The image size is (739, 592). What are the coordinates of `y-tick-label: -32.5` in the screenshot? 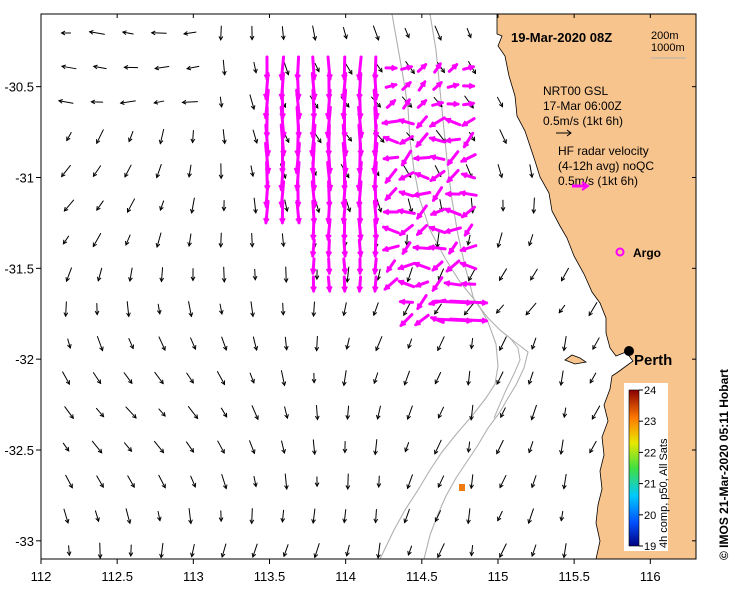 It's located at (19, 450).